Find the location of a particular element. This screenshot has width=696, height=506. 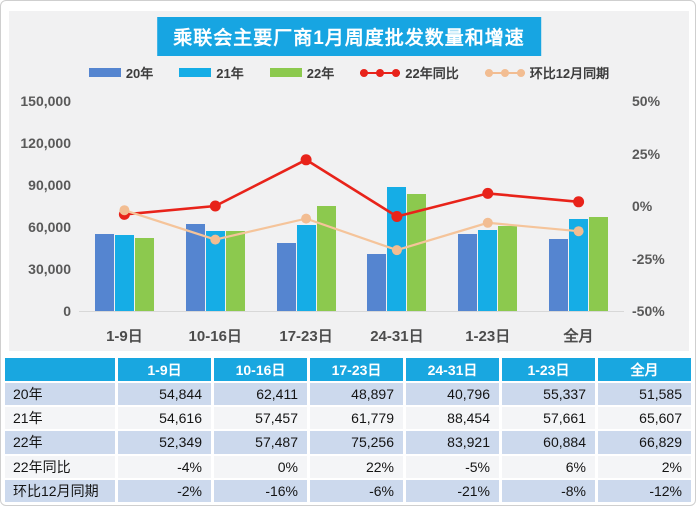

right-axis-tick-label: -25% is located at coordinates (648, 258).